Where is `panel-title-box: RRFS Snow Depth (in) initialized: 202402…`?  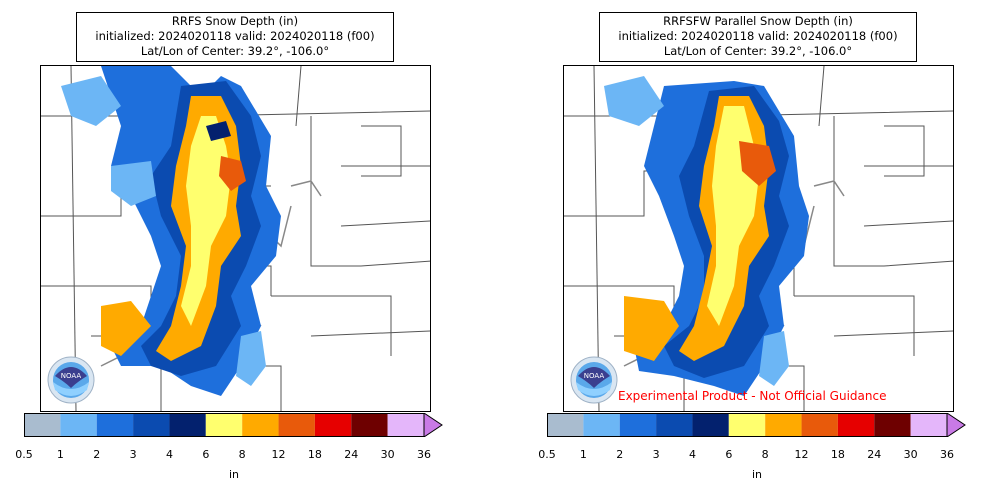
panel-title-box: RRFS Snow Depth (in) initialized: 202402… is located at coordinates (235, 37).